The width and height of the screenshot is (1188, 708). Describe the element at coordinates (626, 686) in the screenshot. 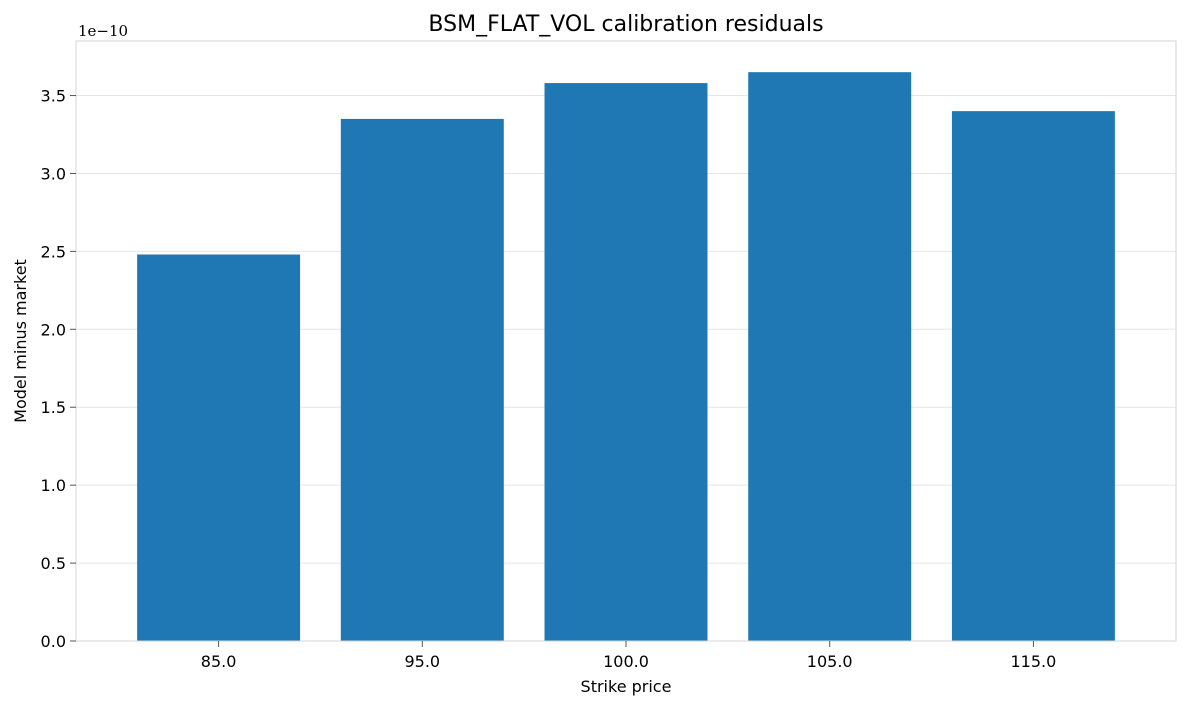

I see `x-axis-label: Strike price` at that location.